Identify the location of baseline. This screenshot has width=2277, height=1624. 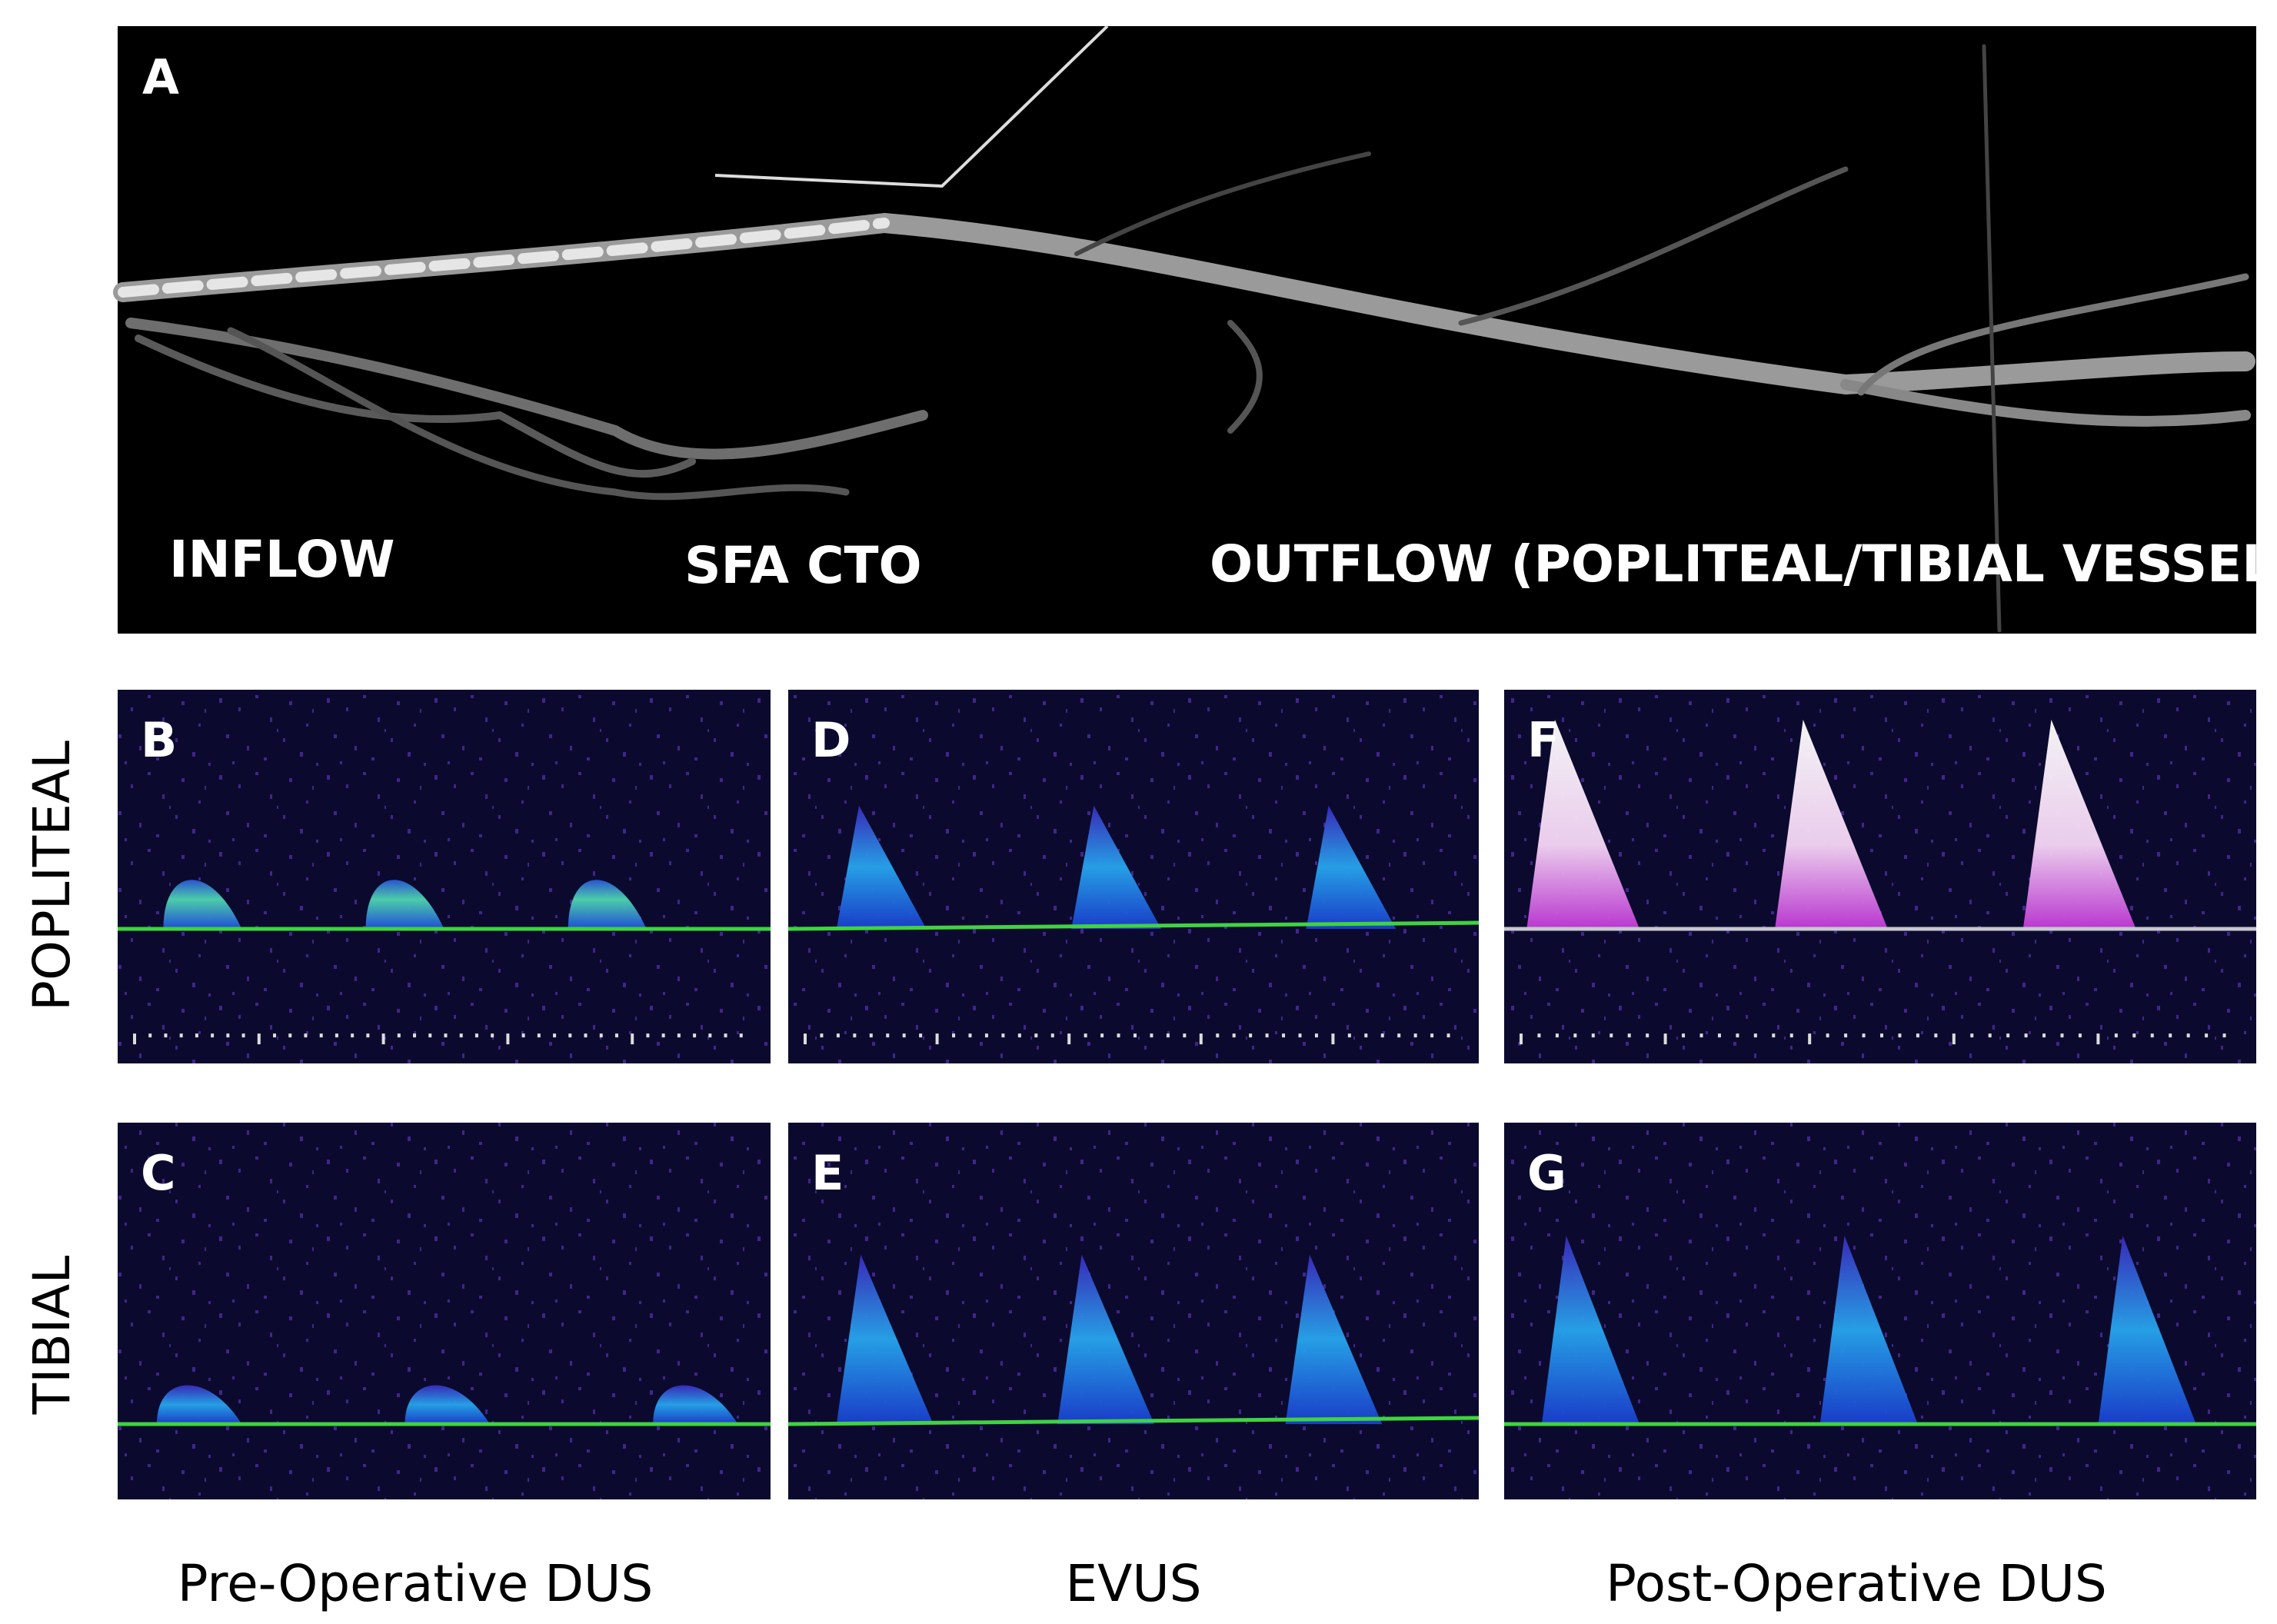
(1133, 925).